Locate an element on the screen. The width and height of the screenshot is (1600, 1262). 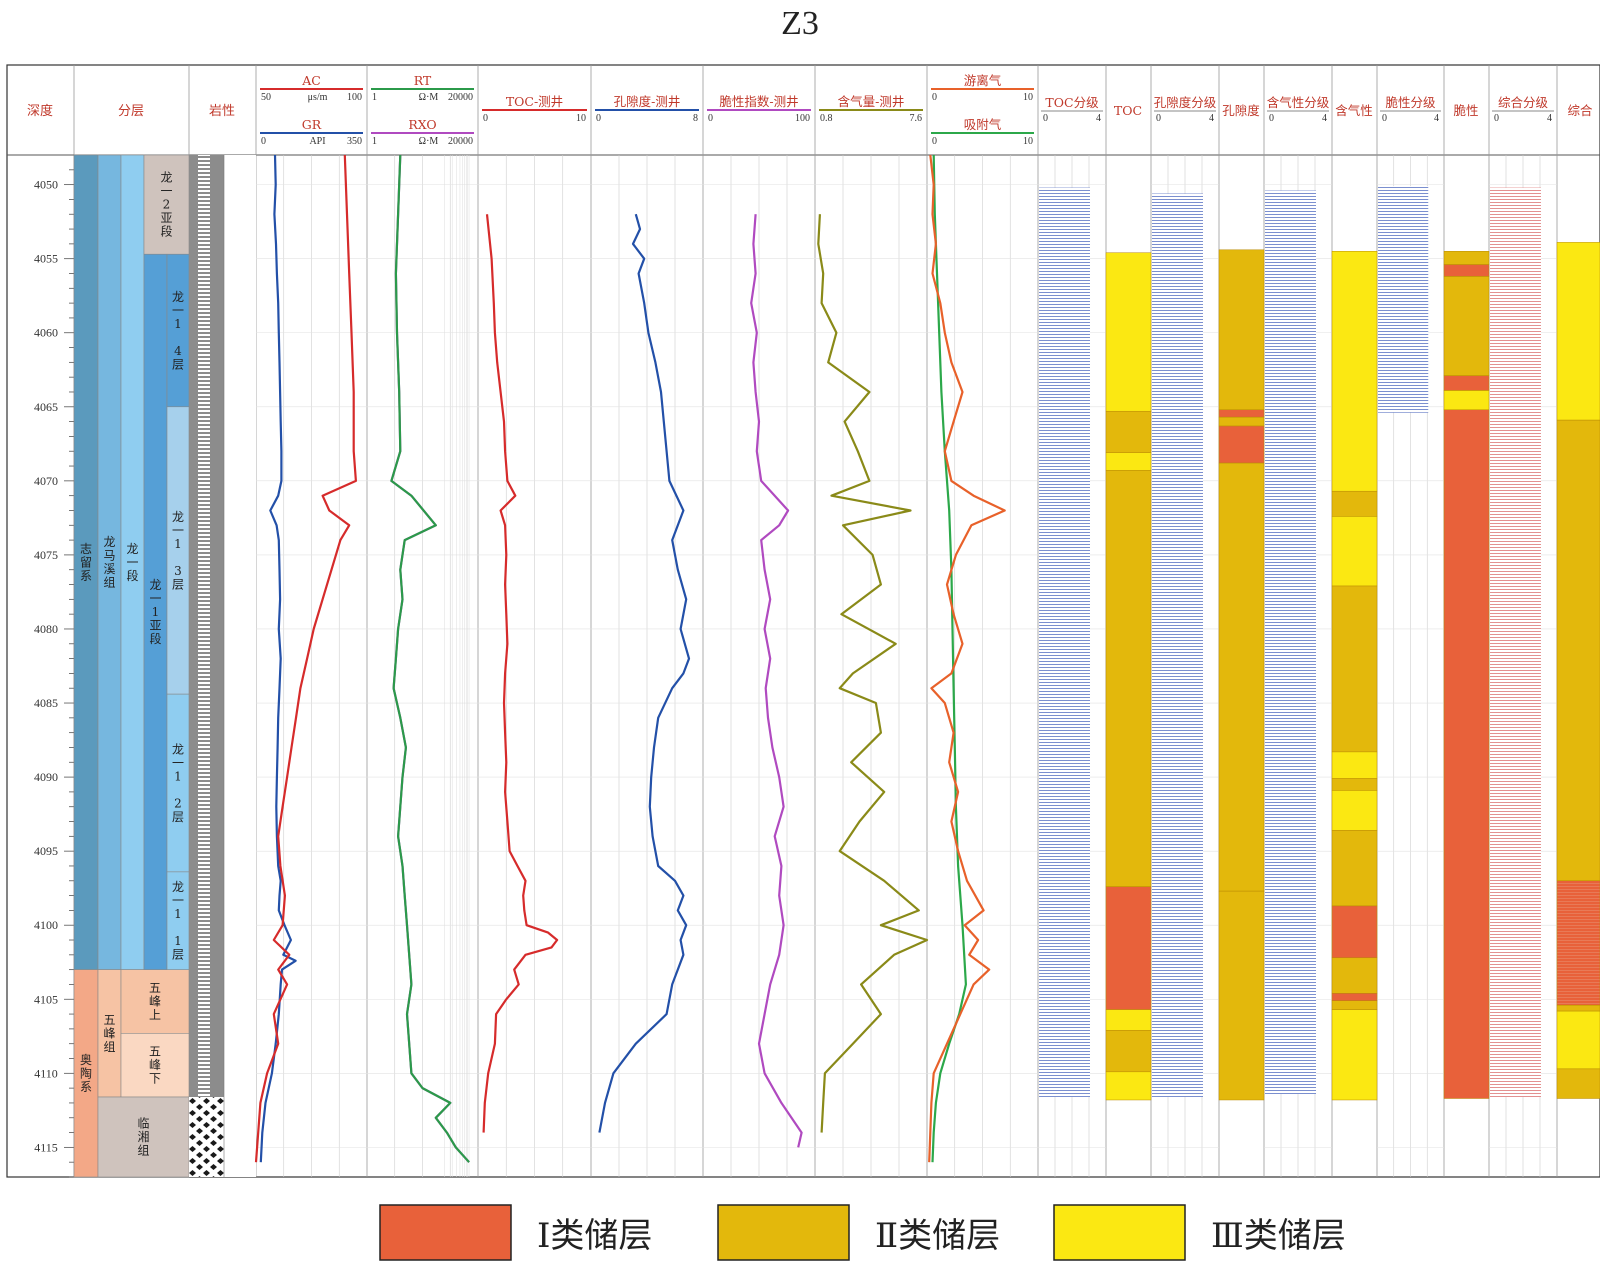
strata-submember-label: 段 is located at coordinates (166, 231).